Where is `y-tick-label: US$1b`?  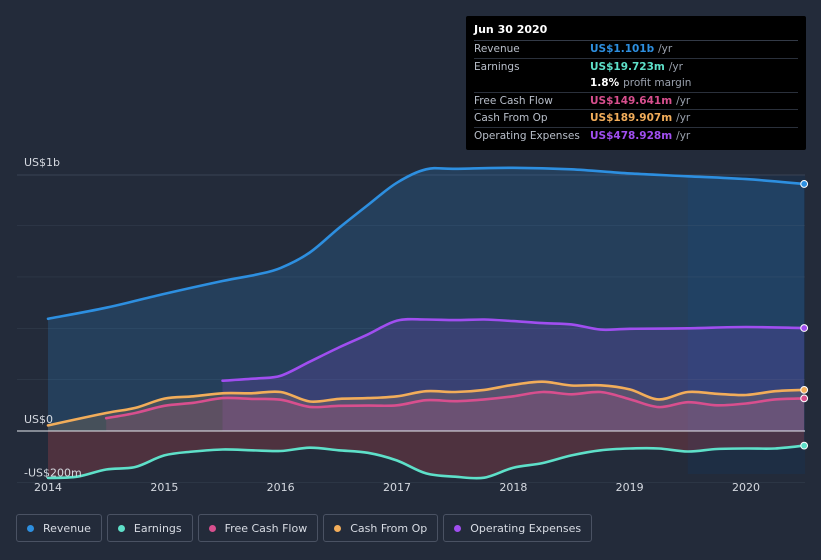
y-tick-label: US$1b is located at coordinates (42, 162).